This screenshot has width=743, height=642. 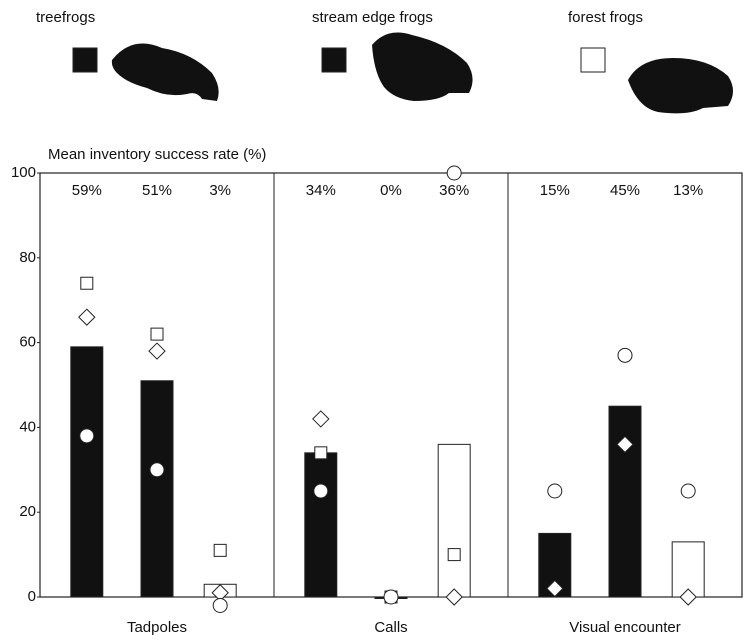 I want to click on y-axis-title: Mean inventory success rate (%), so click(x=157, y=154).